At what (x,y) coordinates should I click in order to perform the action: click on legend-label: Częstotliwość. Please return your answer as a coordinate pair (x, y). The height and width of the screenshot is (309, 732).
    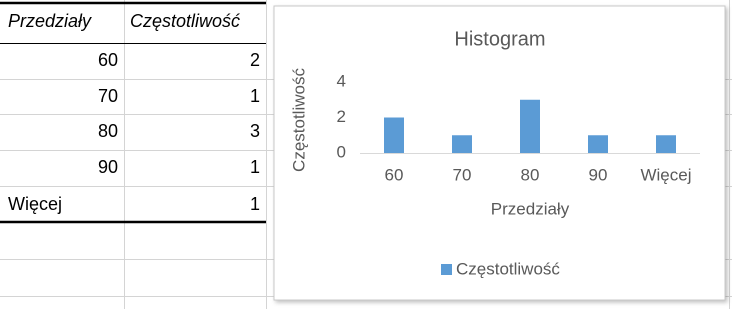
    Looking at the image, I should click on (508, 268).